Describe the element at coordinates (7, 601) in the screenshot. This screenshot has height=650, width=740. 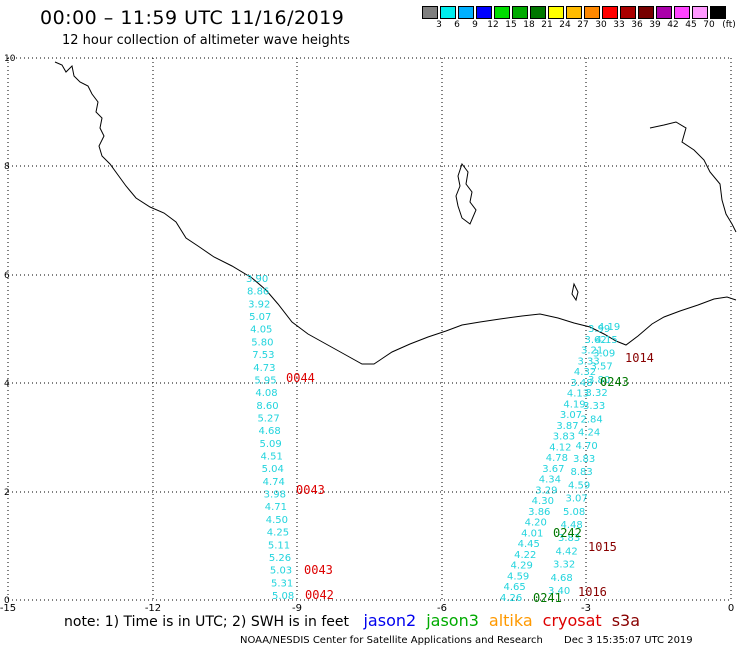
I see `y-tick-label: 0` at that location.